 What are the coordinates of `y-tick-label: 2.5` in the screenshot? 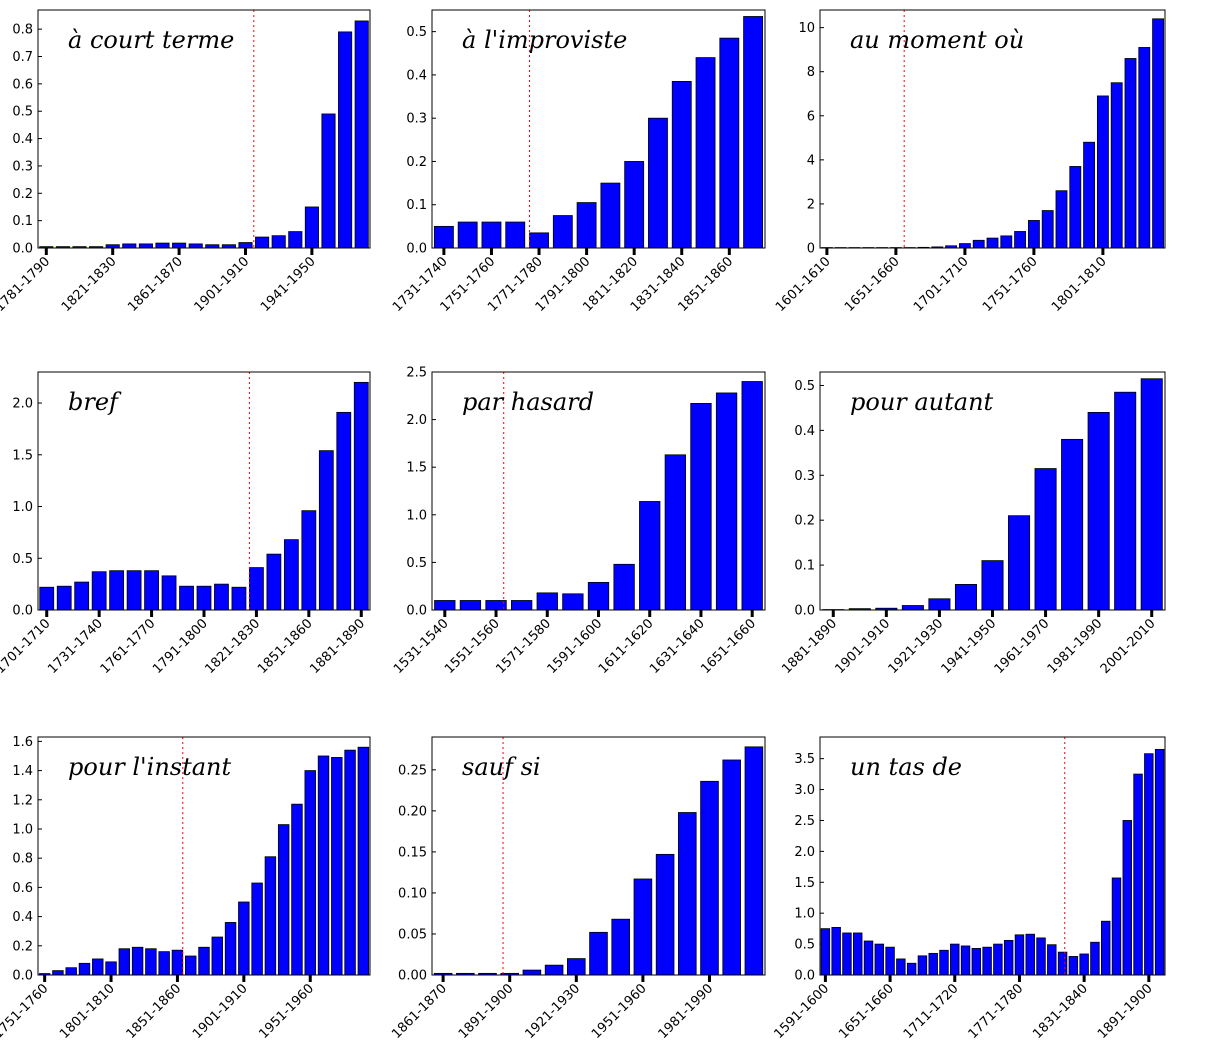 It's located at (416, 373).